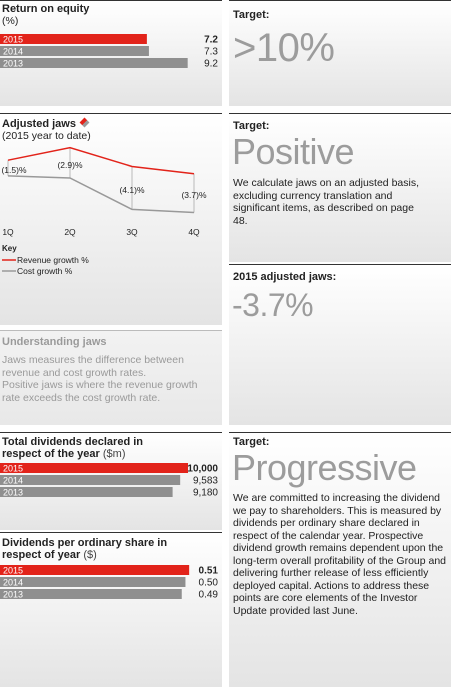 This screenshot has width=451, height=687. Describe the element at coordinates (324, 467) in the screenshot. I see `target-value: Progressive` at that location.